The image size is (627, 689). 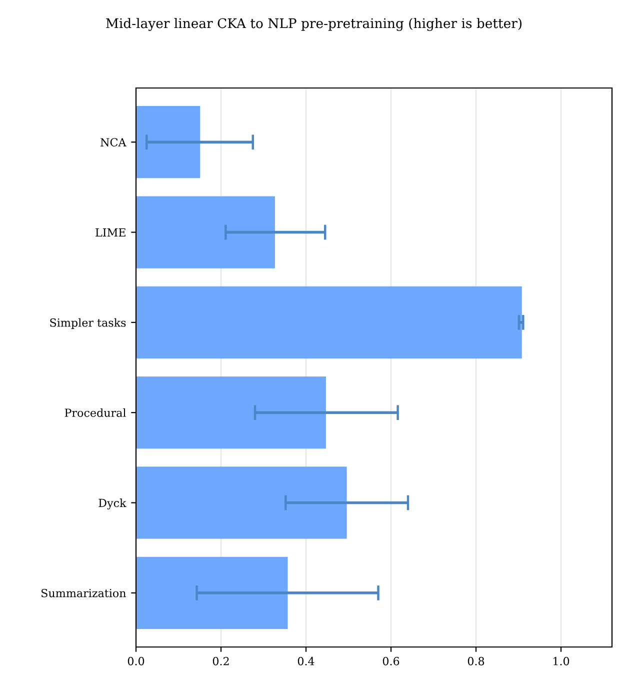 I want to click on y-tick-label: LIME, so click(x=111, y=232).